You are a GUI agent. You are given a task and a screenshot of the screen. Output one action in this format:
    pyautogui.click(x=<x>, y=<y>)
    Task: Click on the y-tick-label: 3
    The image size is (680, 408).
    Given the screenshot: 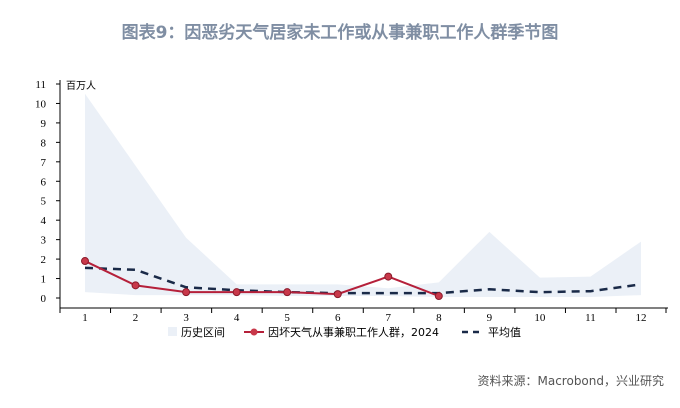 What is the action you would take?
    pyautogui.click(x=44, y=241)
    